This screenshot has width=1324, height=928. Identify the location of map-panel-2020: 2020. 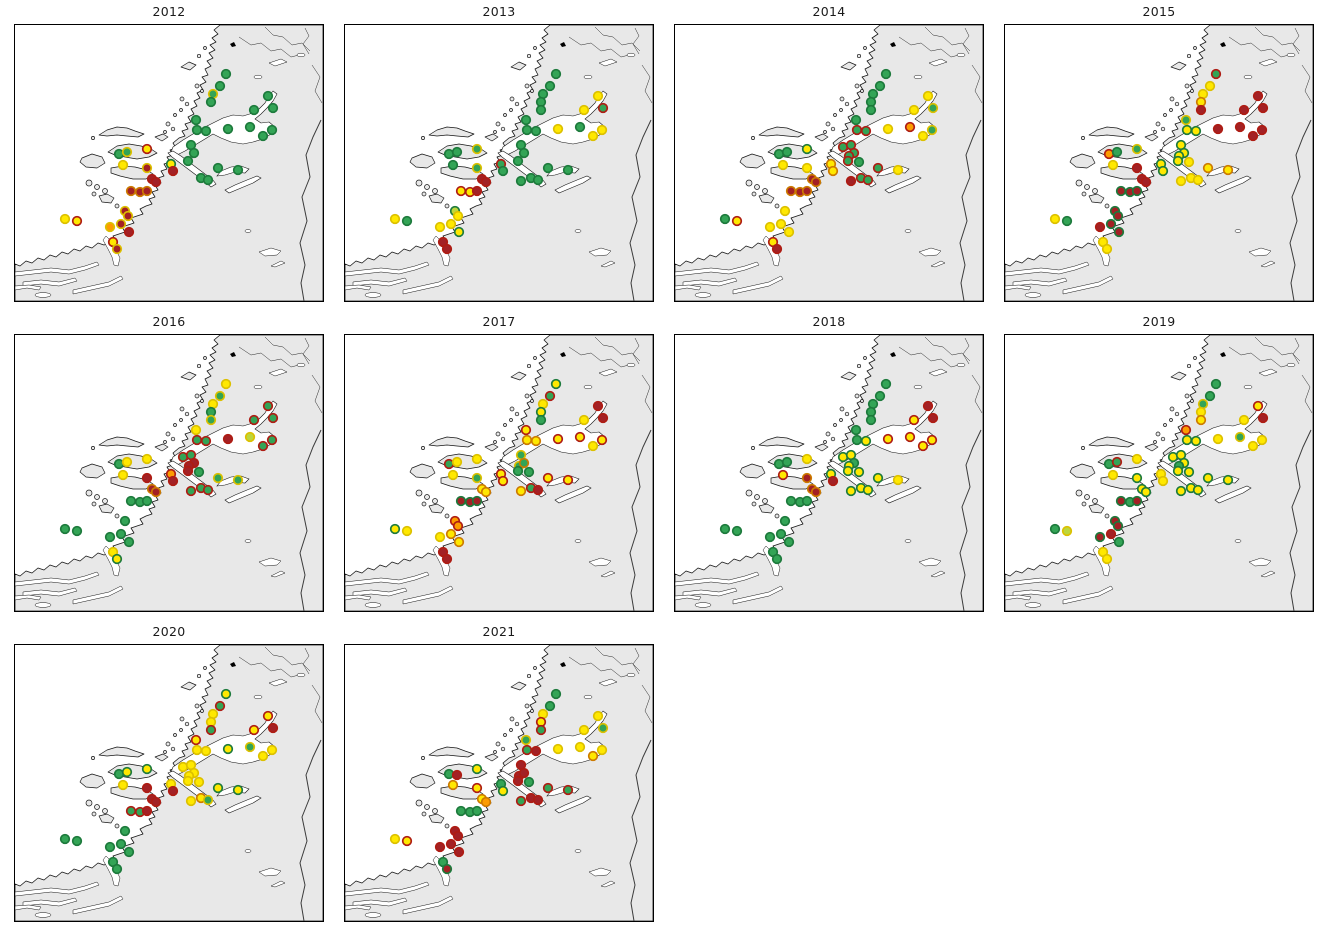
(169, 773).